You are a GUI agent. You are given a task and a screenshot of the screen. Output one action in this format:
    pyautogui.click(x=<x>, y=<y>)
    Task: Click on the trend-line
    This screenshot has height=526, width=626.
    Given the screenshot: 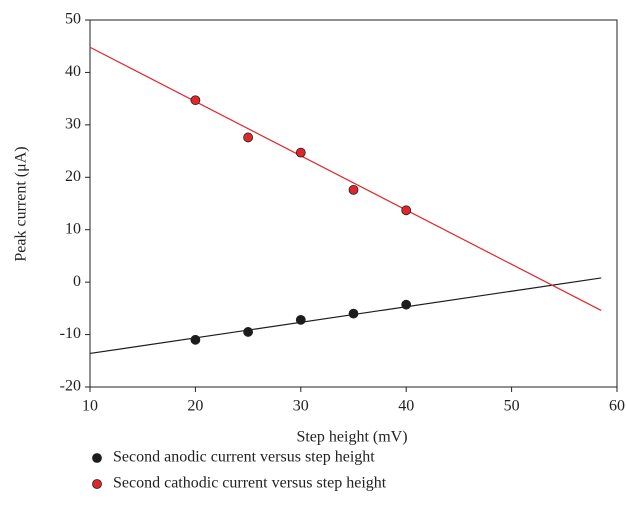 What is the action you would take?
    pyautogui.click(x=345, y=316)
    